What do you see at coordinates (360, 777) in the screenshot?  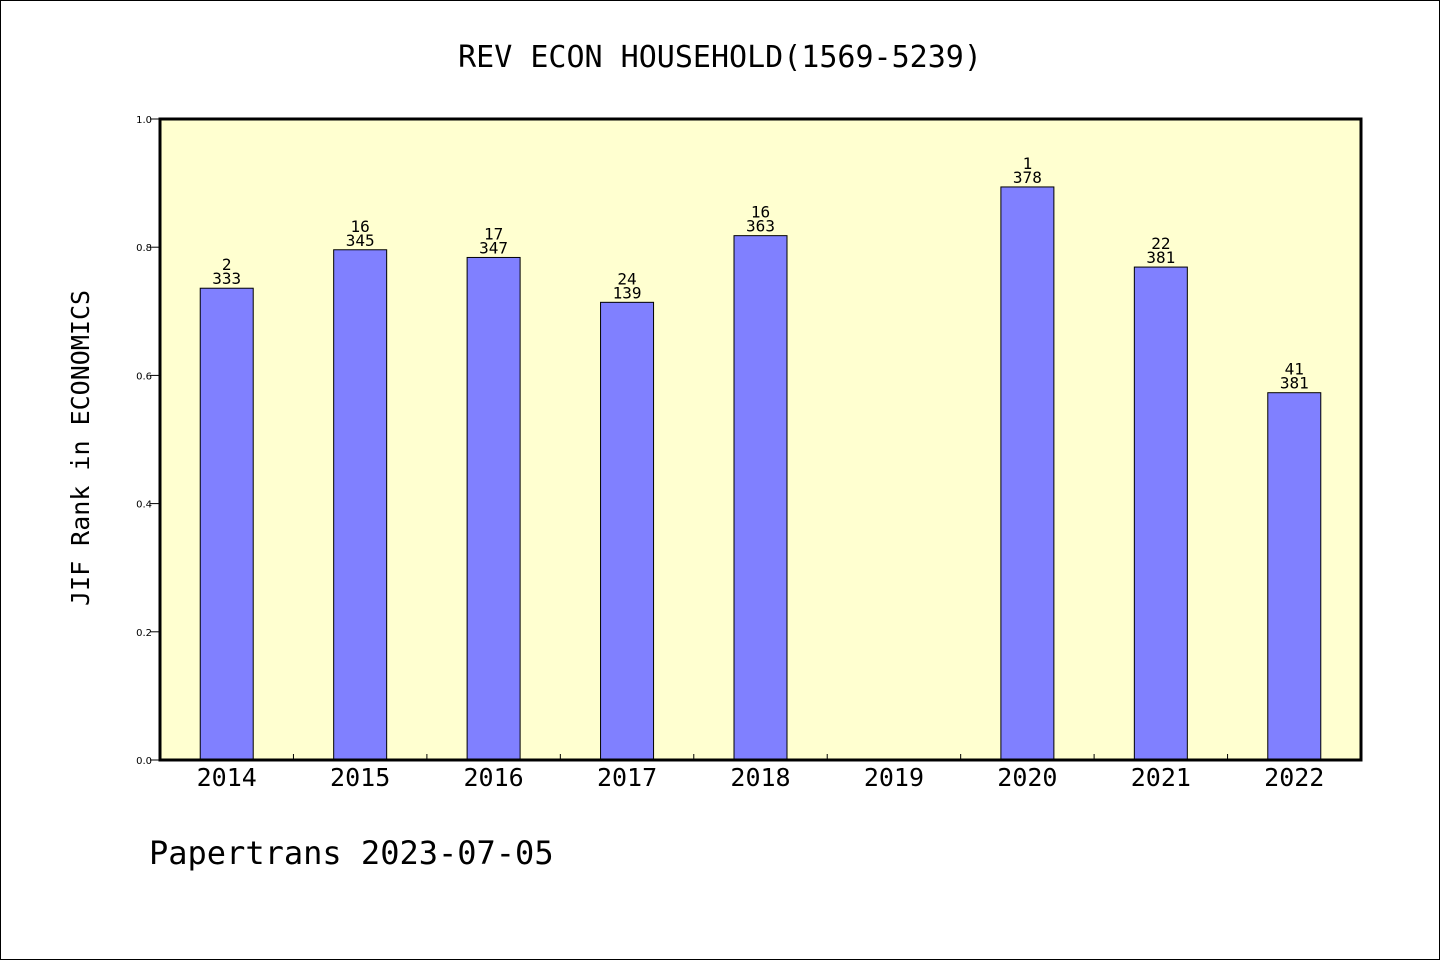 I see `x-tick-label: 2015` at bounding box center [360, 777].